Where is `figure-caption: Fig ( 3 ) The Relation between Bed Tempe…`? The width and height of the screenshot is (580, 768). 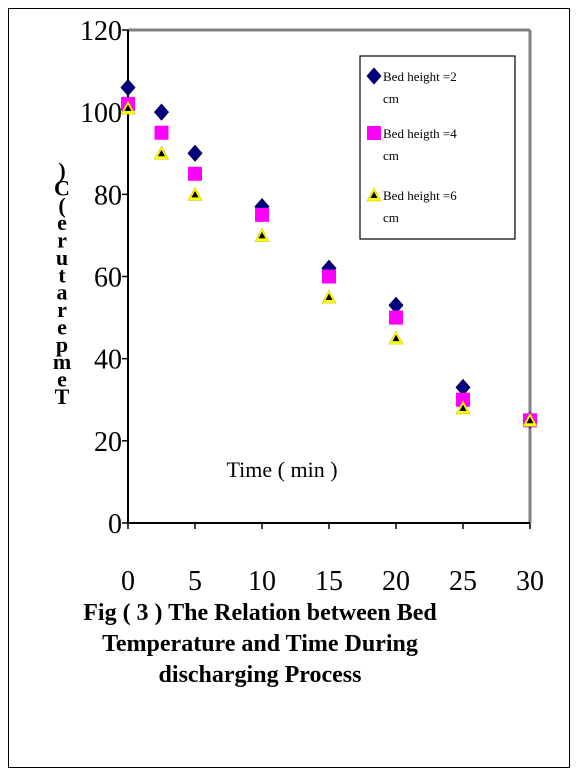
figure-caption: Fig ( 3 ) The Relation between Bed Tempe… is located at coordinates (260, 644).